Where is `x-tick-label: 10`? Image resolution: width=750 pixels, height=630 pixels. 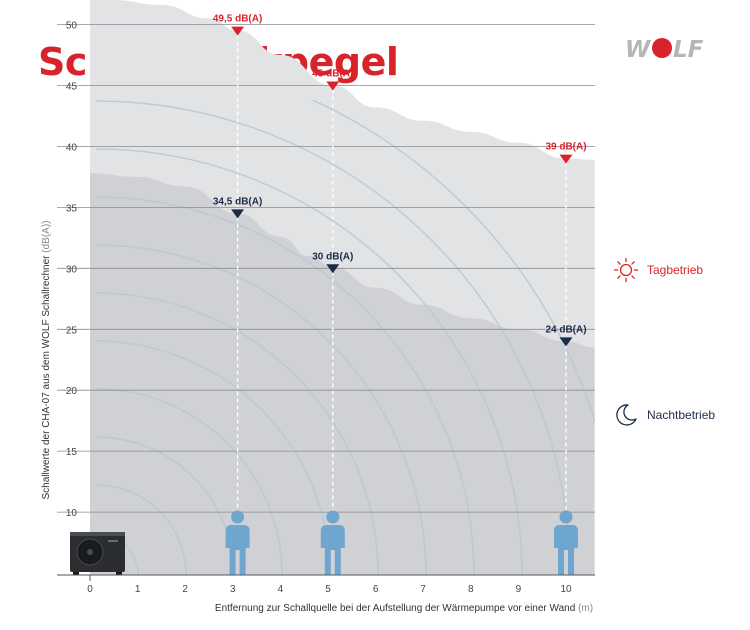 x-tick-label: 10 is located at coordinates (566, 589).